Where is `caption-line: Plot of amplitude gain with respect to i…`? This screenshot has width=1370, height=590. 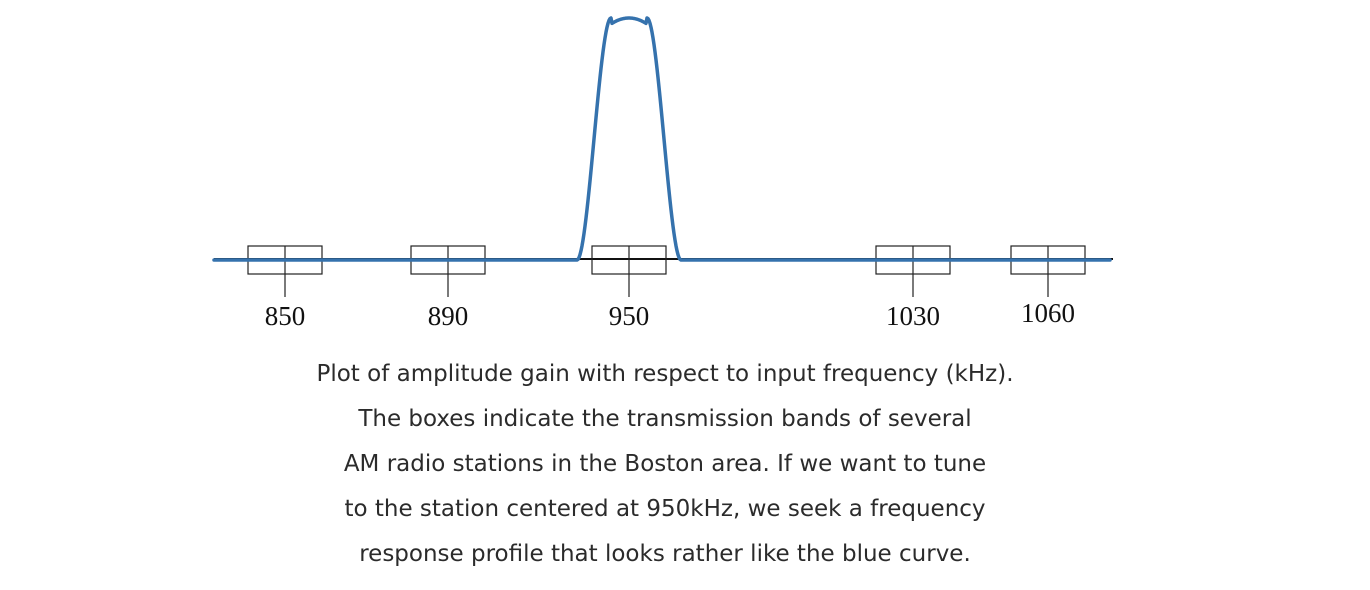 caption-line: Plot of amplitude gain with respect to i… is located at coordinates (665, 374).